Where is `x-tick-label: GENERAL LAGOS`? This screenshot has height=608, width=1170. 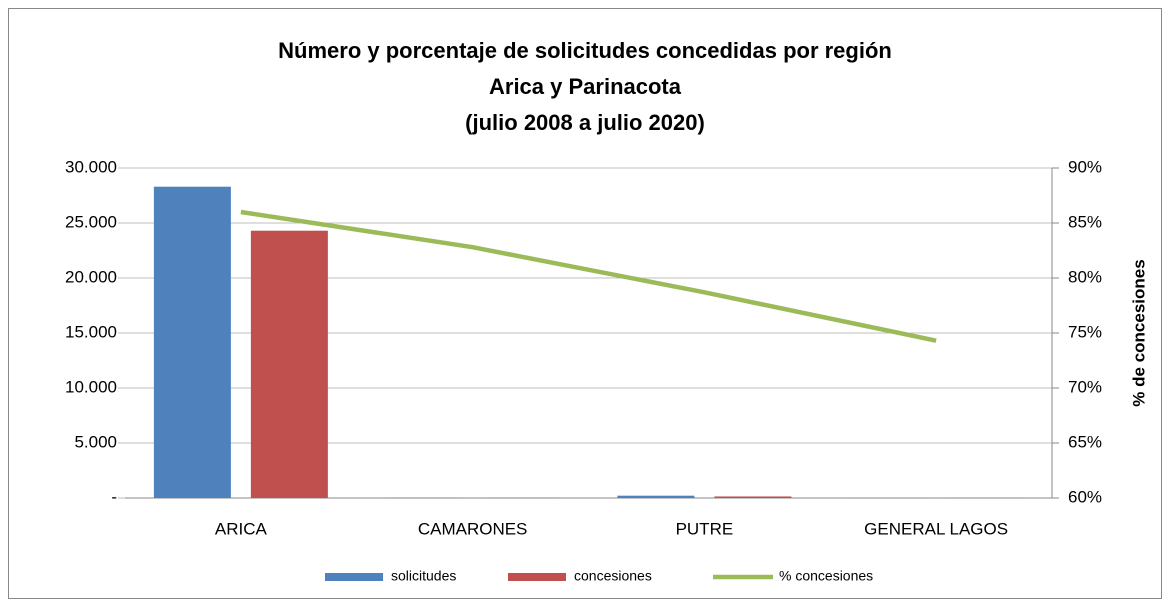
x-tick-label: GENERAL LAGOS is located at coordinates (936, 528).